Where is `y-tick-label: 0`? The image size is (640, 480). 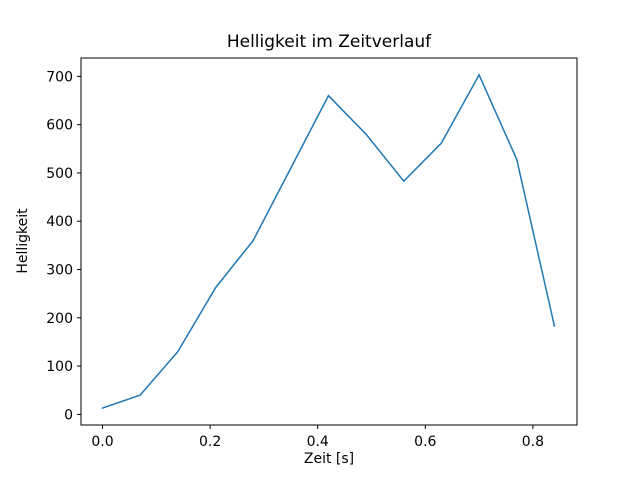
y-tick-label: 0 is located at coordinates (68, 415).